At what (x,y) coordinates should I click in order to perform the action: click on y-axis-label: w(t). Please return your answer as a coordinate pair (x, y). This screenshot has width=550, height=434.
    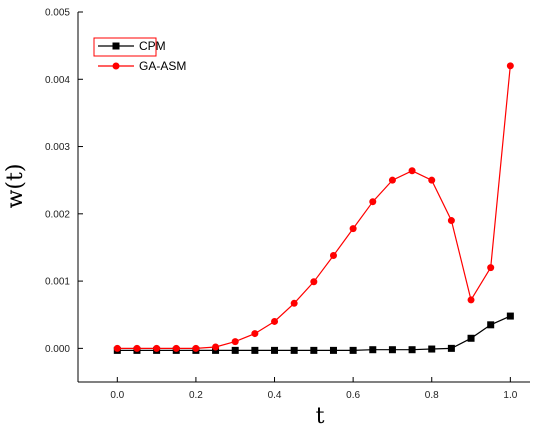
    Looking at the image, I should click on (15, 186).